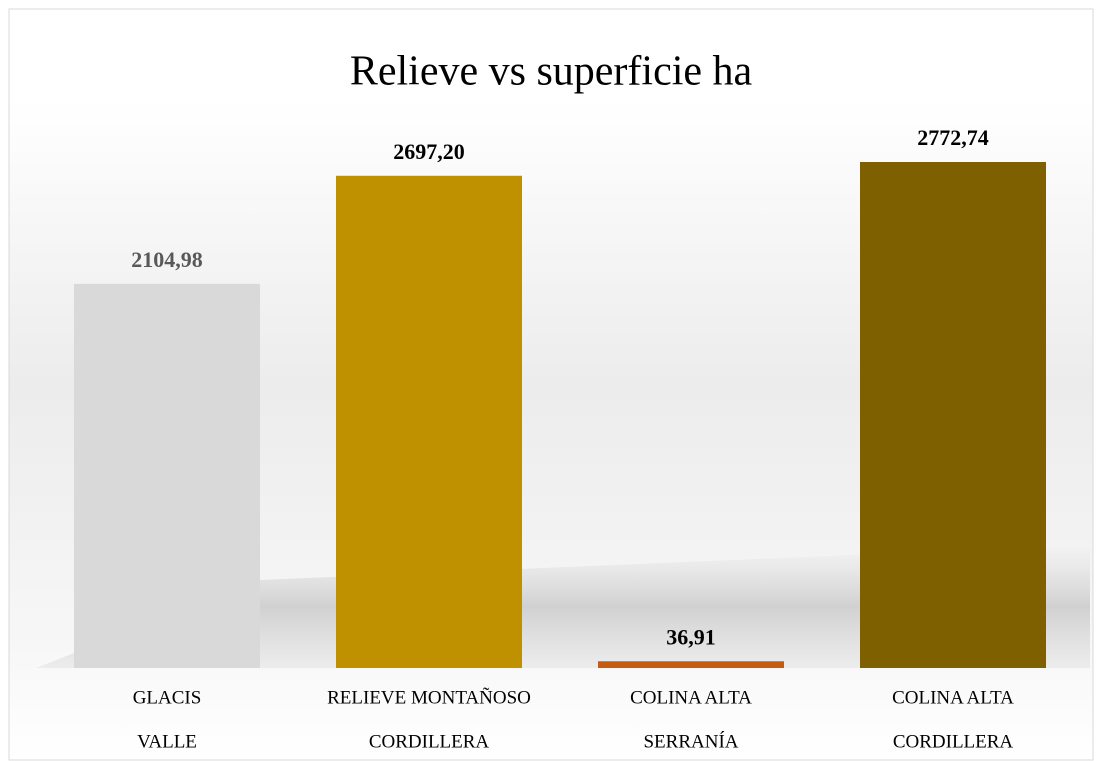  I want to click on x-tick-label: SERRANÍA, so click(690, 741).